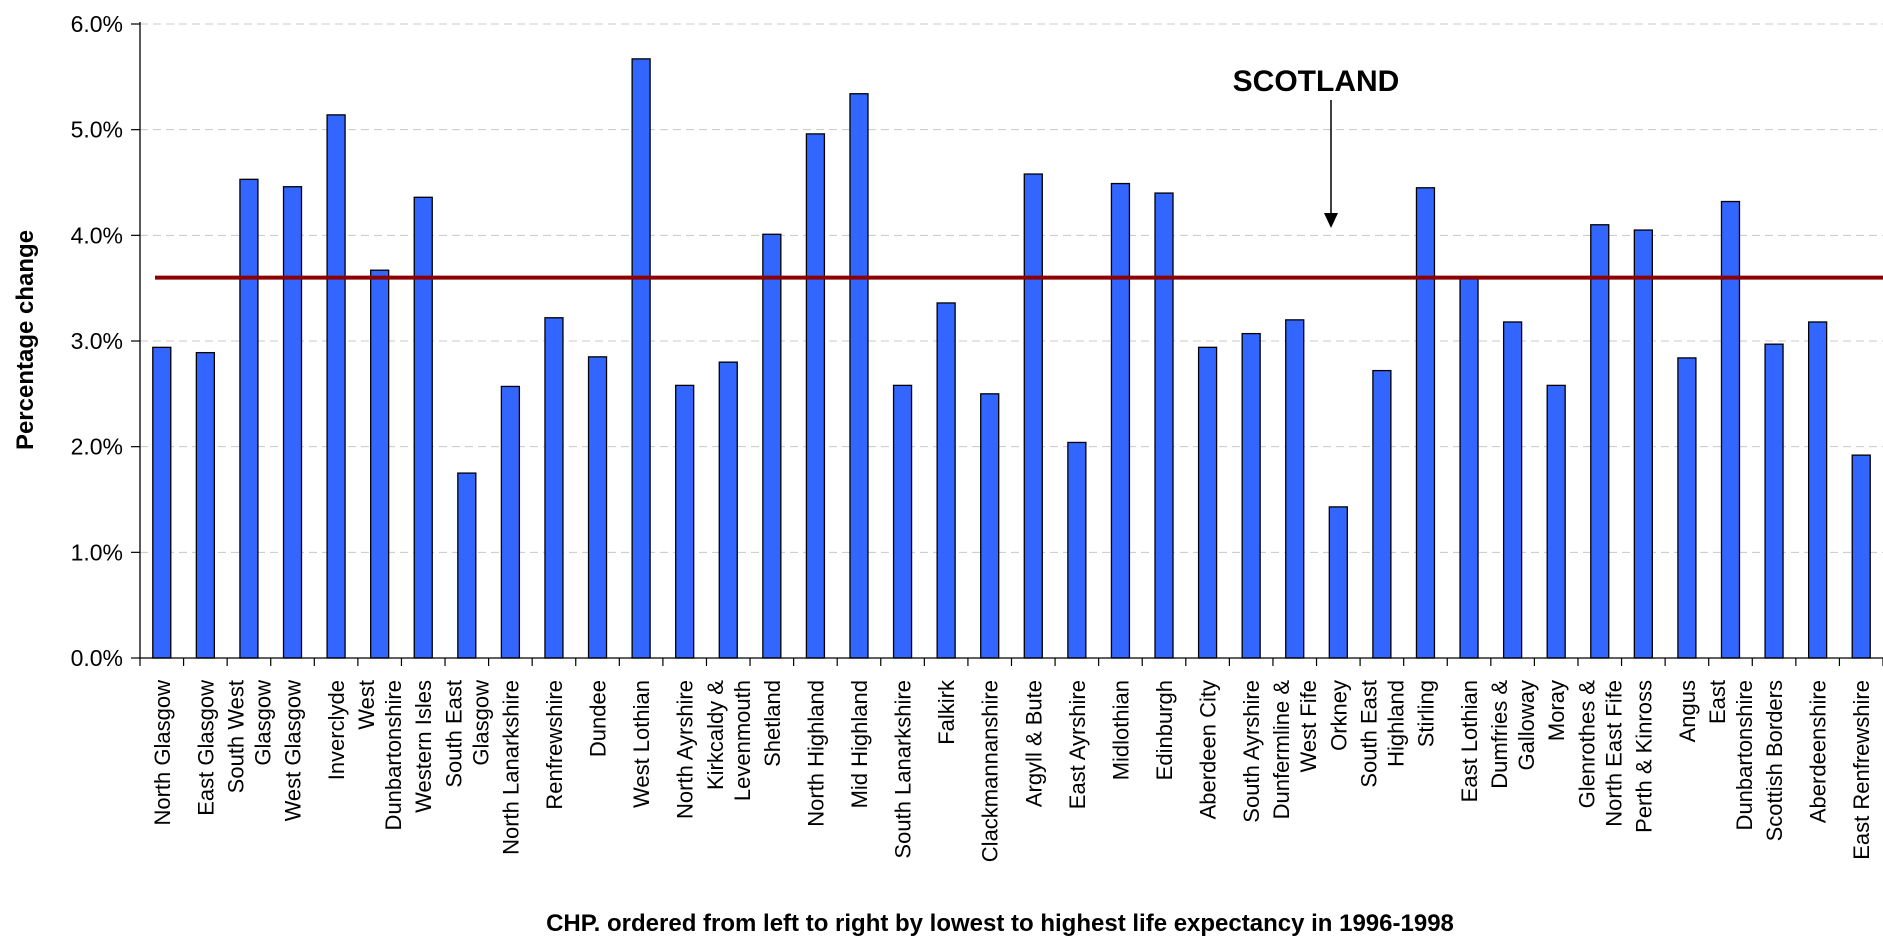 The width and height of the screenshot is (1883, 942). I want to click on x-category-label: East Glasgow, so click(205, 748).